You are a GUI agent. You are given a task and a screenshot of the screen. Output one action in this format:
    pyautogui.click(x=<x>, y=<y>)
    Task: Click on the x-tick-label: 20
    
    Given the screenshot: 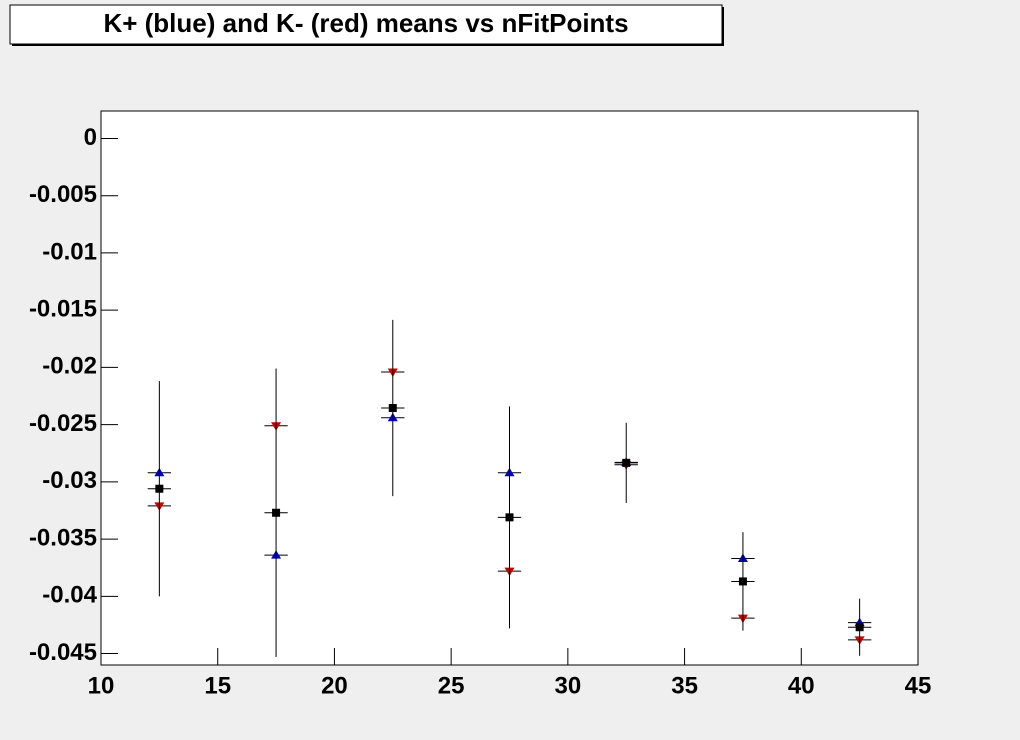 What is the action you would take?
    pyautogui.click(x=334, y=685)
    